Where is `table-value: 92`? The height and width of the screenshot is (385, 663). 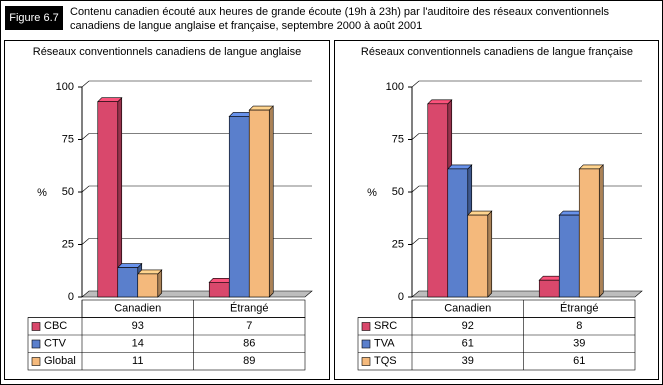 table-value: 92 is located at coordinates (468, 326).